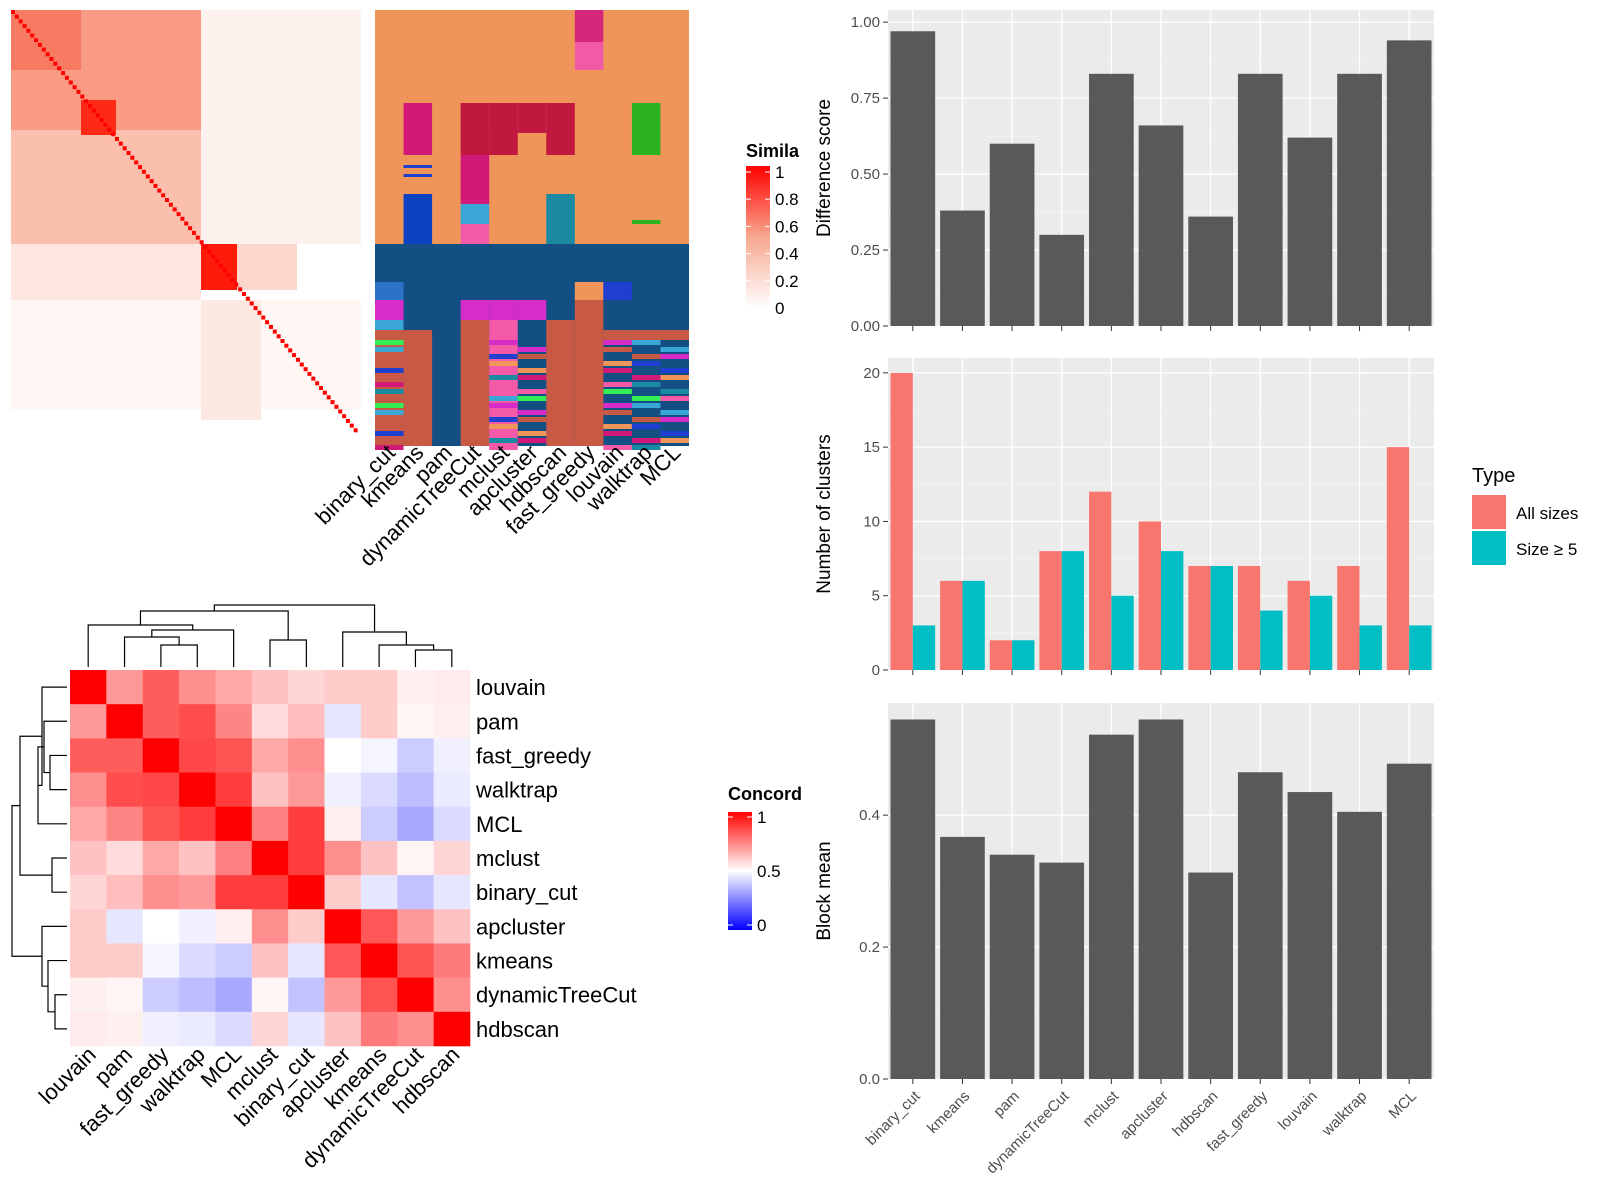 The width and height of the screenshot is (1600, 1200). I want to click on x-tick-label: MCL, so click(1403, 1105).